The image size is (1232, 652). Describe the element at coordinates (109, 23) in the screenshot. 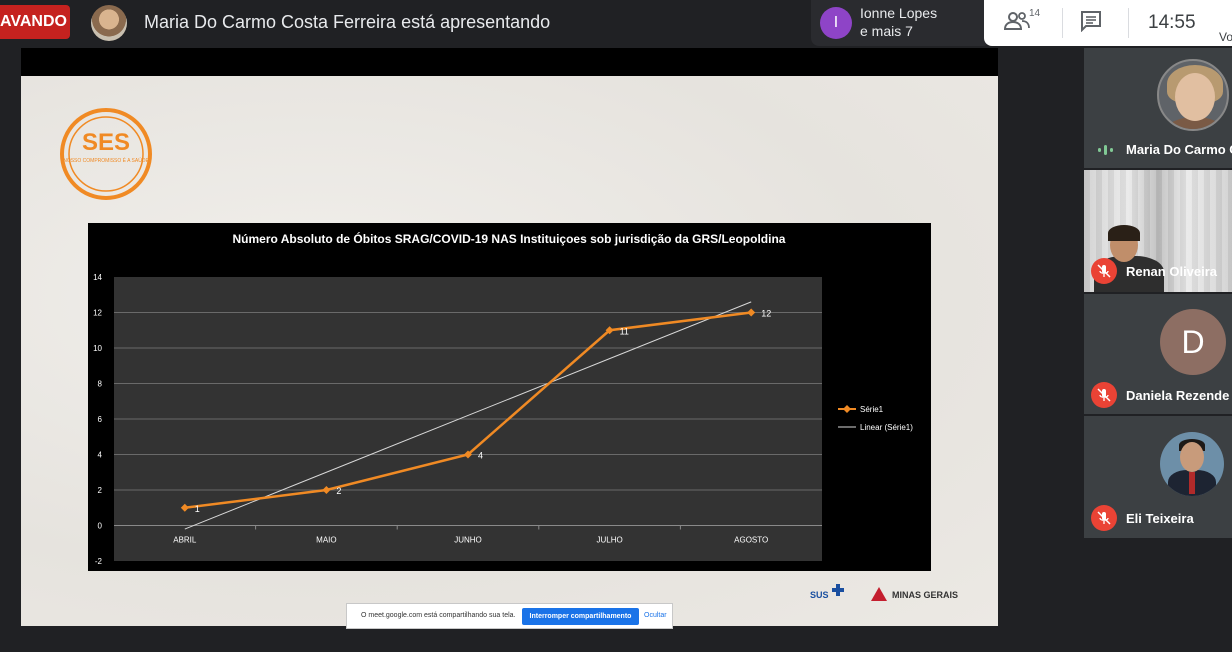

I see `presenter-avatar` at that location.